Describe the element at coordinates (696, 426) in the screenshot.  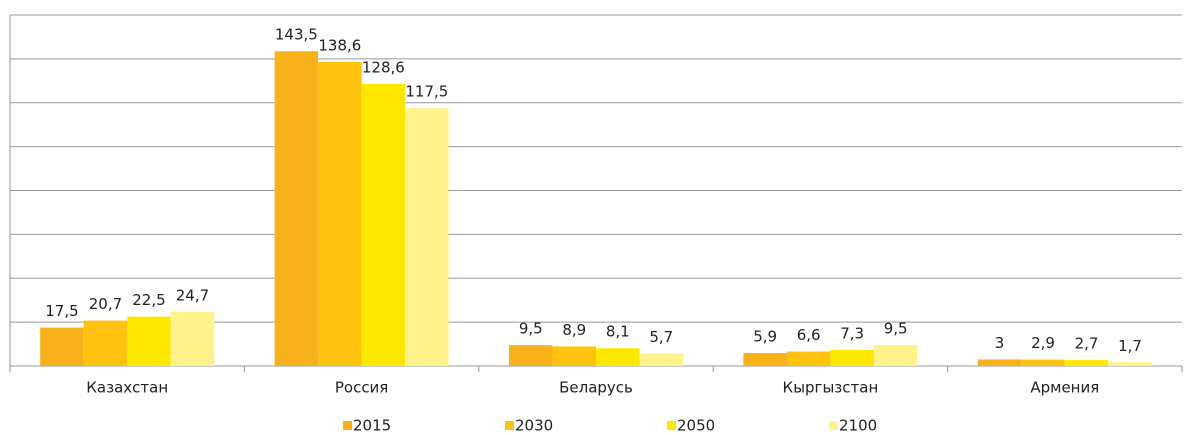
I see `legend-label: 2050` at that location.